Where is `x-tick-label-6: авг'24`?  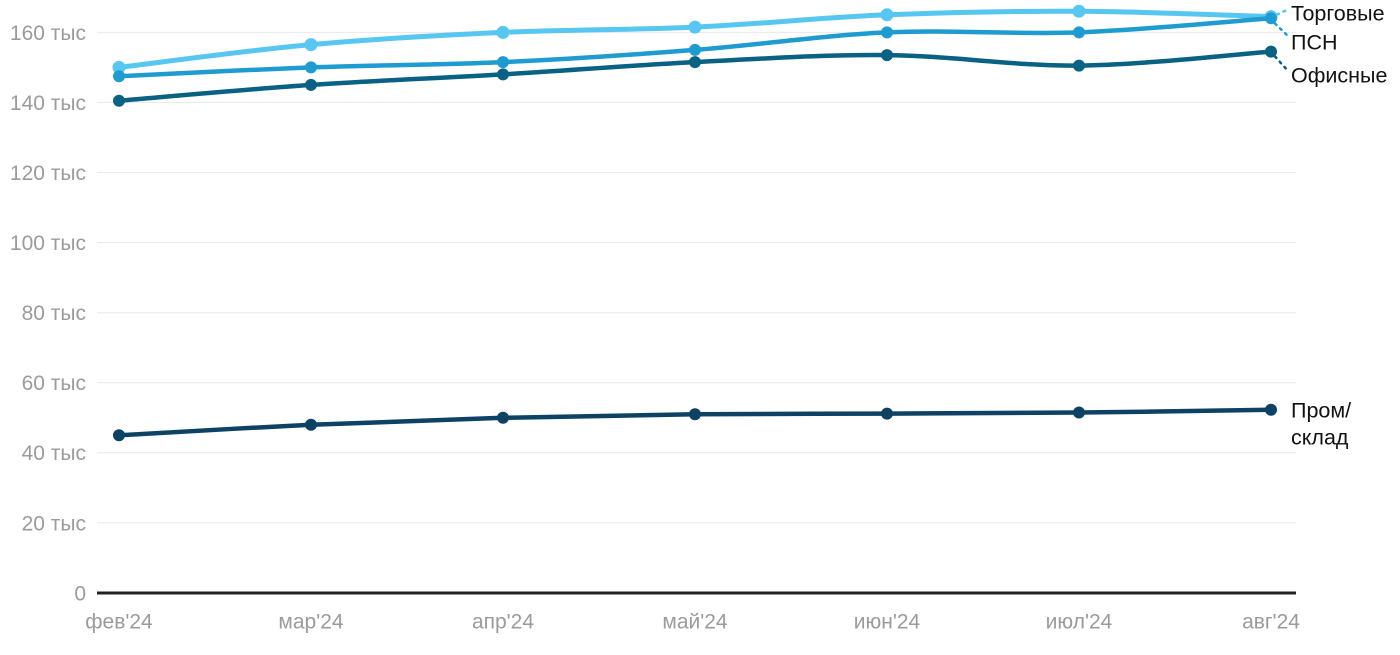
x-tick-label-6: авг'24 is located at coordinates (1271, 621).